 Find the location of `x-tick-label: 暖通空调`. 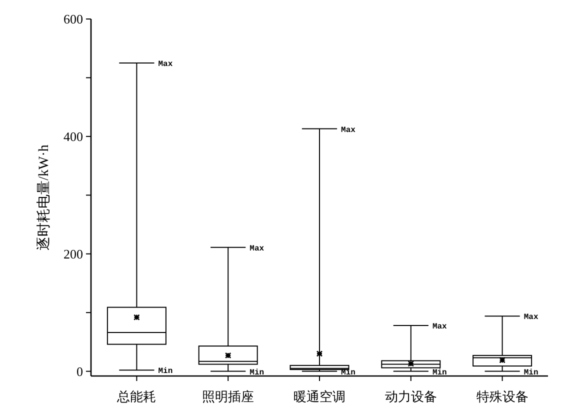

x-tick-label: 暖通空调 is located at coordinates (320, 396).